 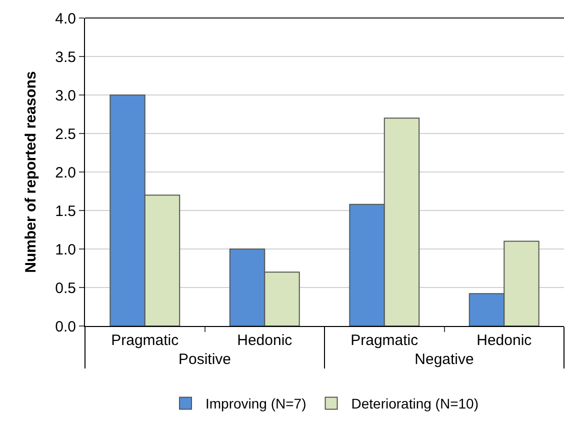 I want to click on text: Positive, so click(x=205, y=359).